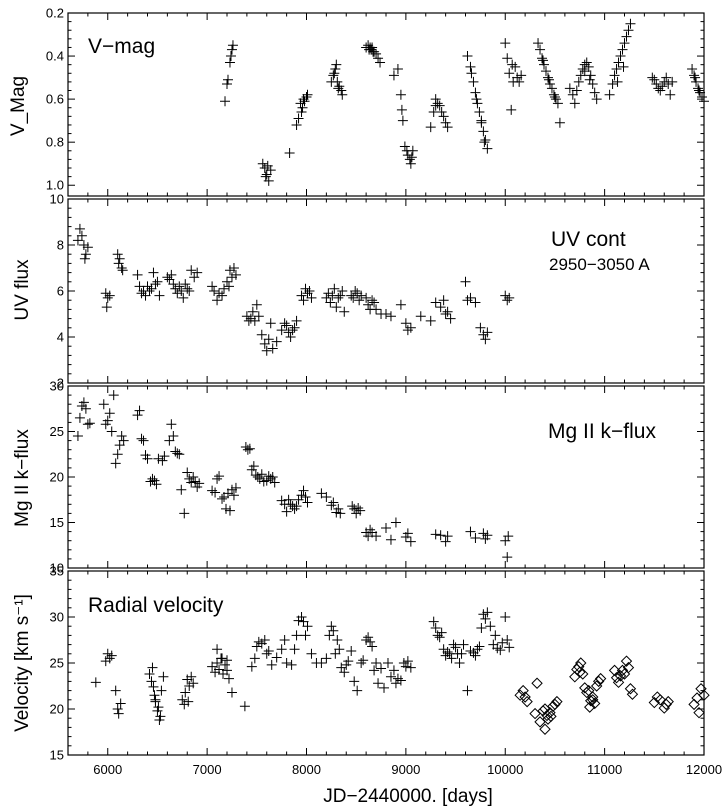 The width and height of the screenshot is (727, 809). What do you see at coordinates (57, 199) in the screenshot?
I see `uv-ytick-label: 10` at bounding box center [57, 199].